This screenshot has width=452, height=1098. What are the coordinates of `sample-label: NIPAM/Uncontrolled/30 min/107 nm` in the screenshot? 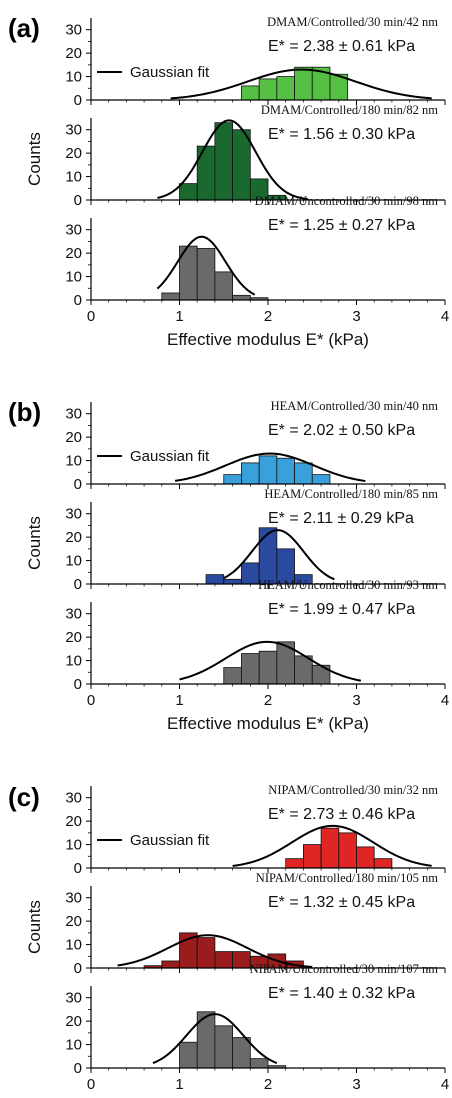 It's located at (344, 969).